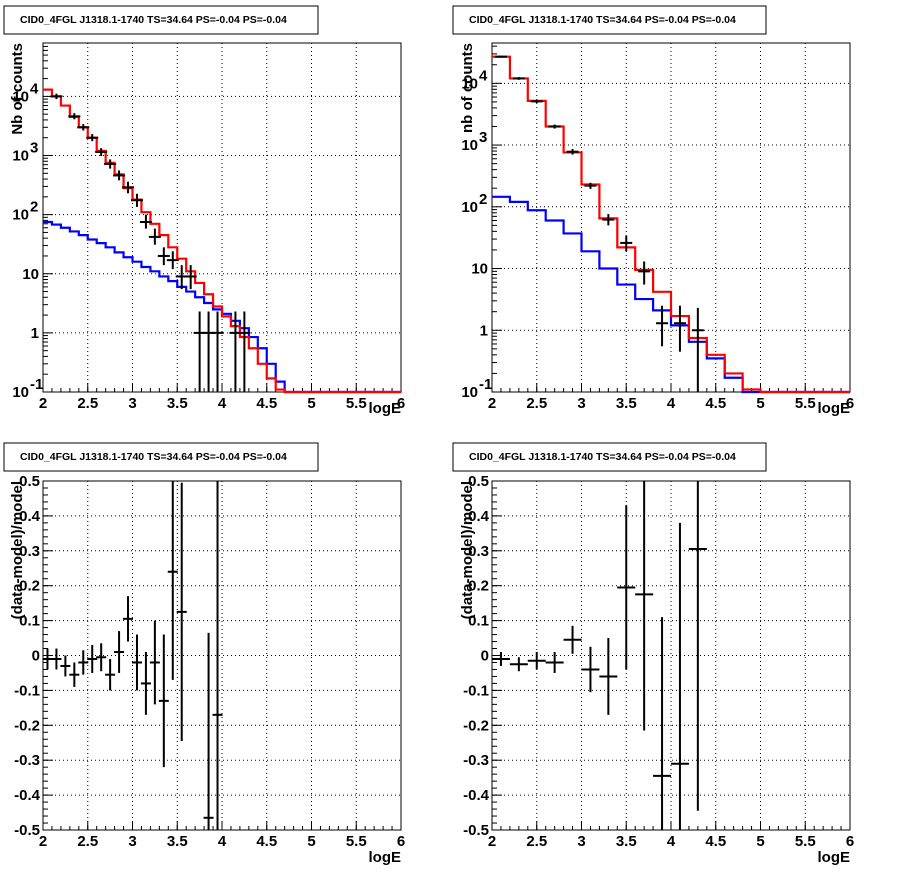 Image resolution: width=898 pixels, height=875 pixels. I want to click on y-tick-exponent: 3, so click(34, 148).